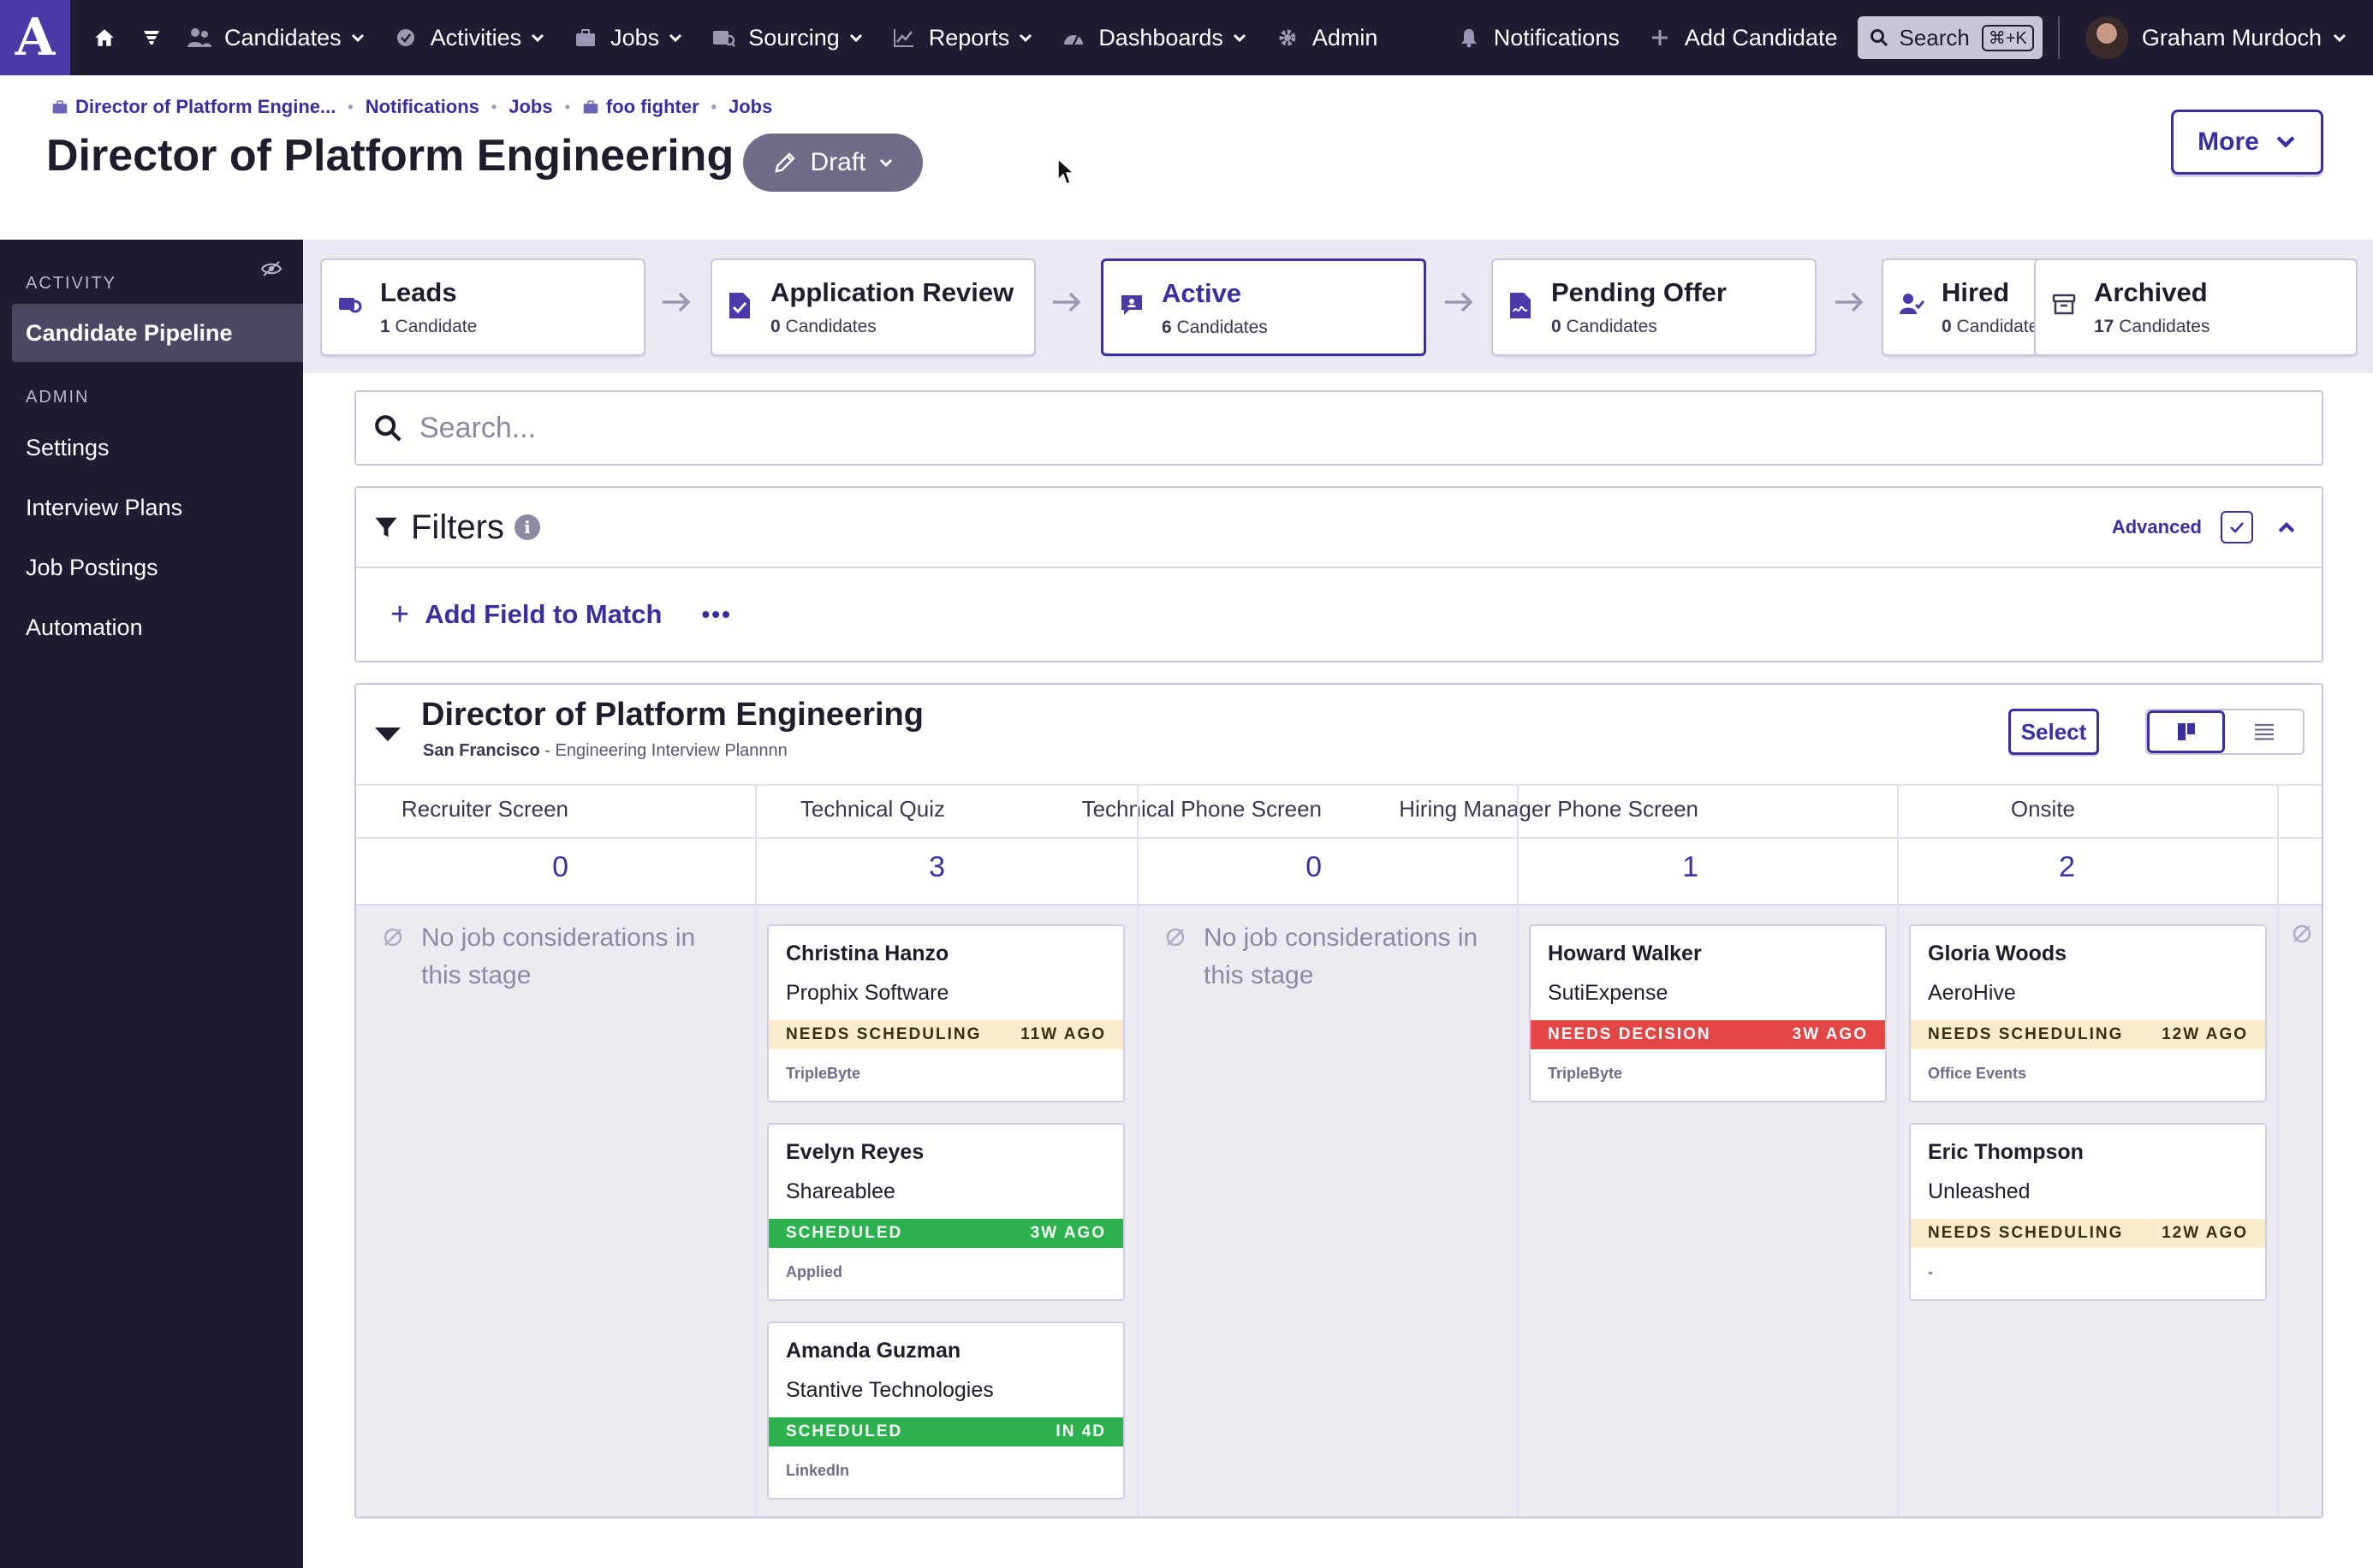  What do you see at coordinates (2244, 38) in the screenshot?
I see `user-menu: Graham Murdoch` at bounding box center [2244, 38].